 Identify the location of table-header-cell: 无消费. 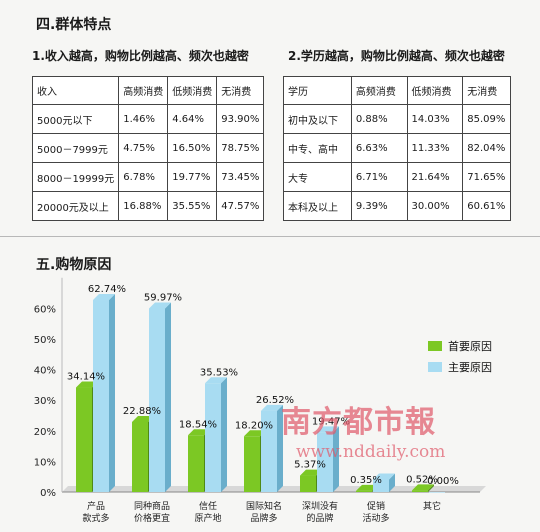
(240, 90).